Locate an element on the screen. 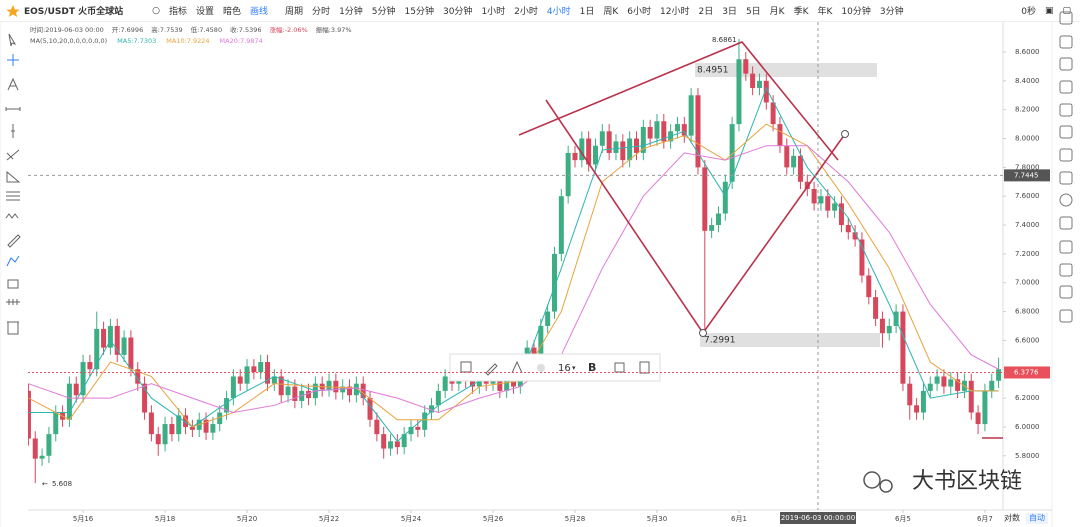  lock-icon is located at coordinates (619, 367).